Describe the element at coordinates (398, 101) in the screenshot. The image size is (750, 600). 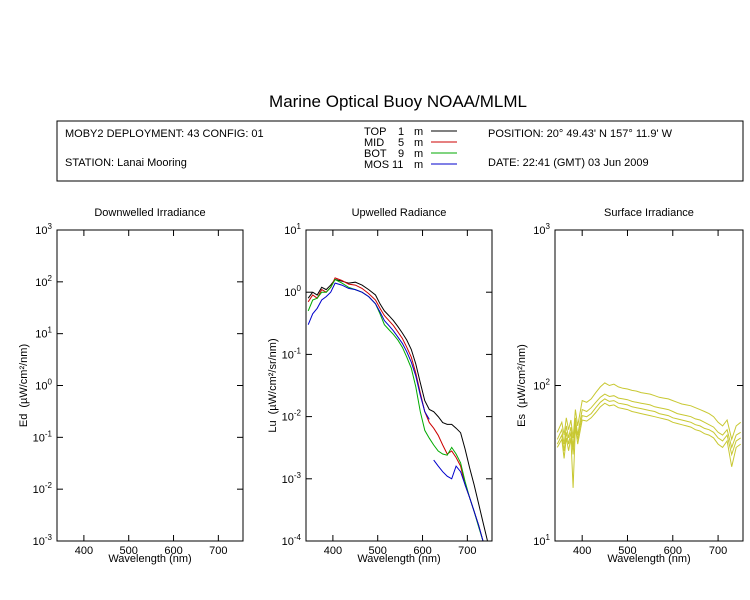
I see `figure-title: Marine Optical Buoy NOAA/MLML` at that location.